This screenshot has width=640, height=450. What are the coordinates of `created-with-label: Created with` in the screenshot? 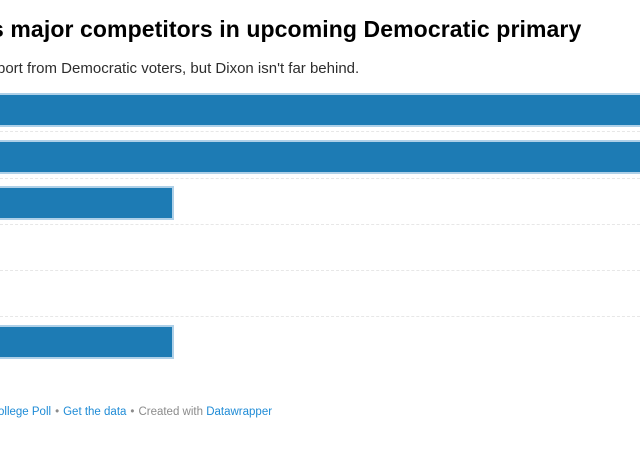 It's located at (170, 412).